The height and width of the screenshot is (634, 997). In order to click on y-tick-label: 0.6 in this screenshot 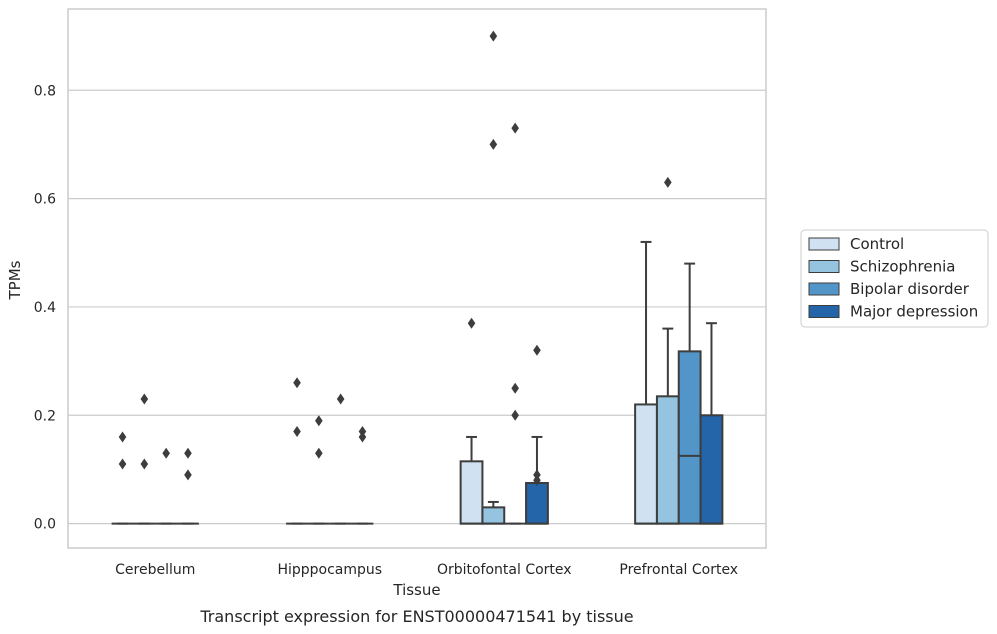, I will do `click(45, 200)`.